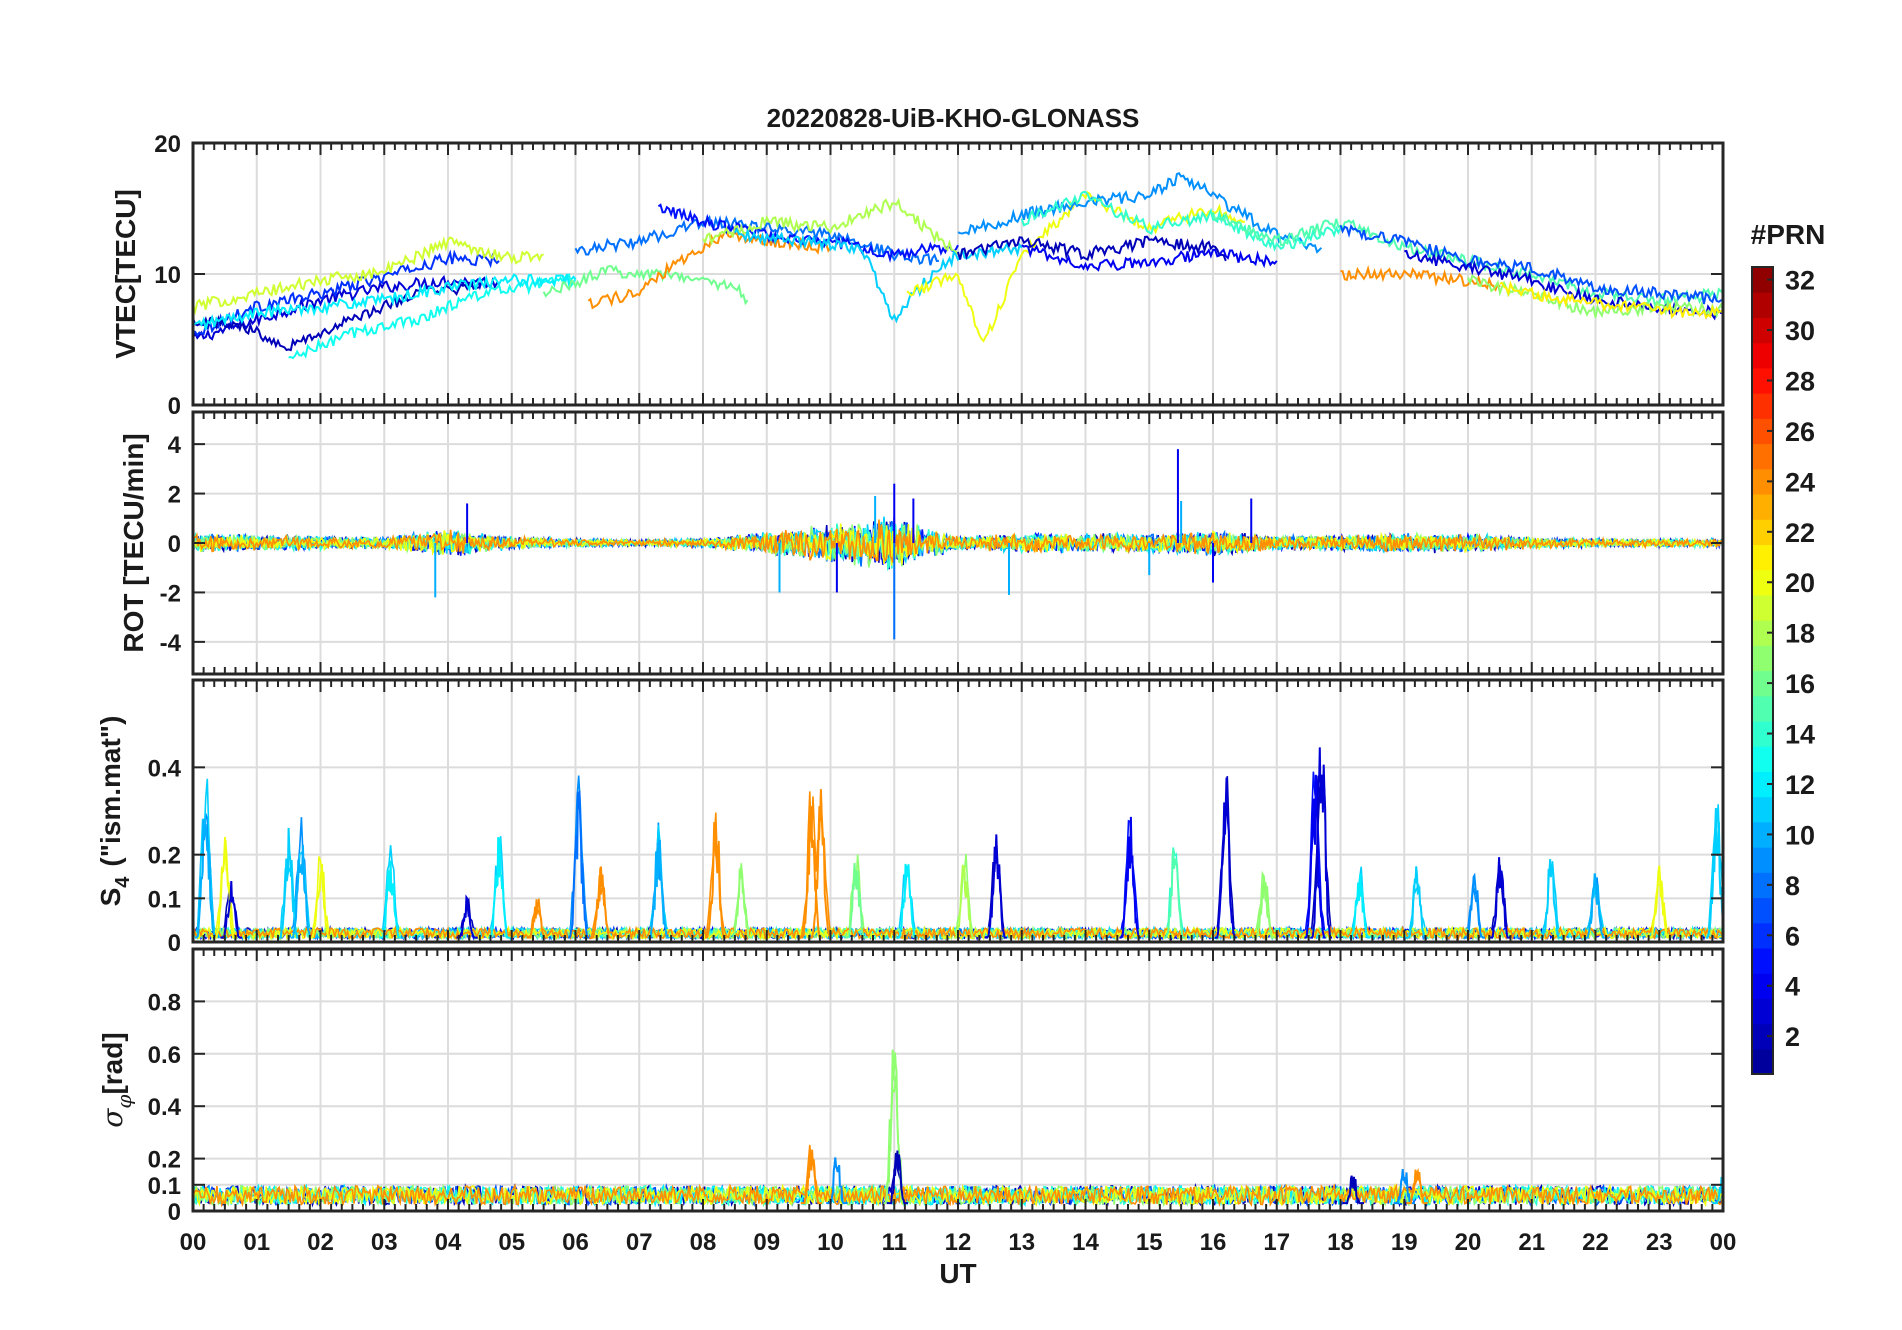 Image resolution: width=1902 pixels, height=1330 pixels. What do you see at coordinates (703, 1242) in the screenshot?
I see `x-tick-label-8: 08` at bounding box center [703, 1242].